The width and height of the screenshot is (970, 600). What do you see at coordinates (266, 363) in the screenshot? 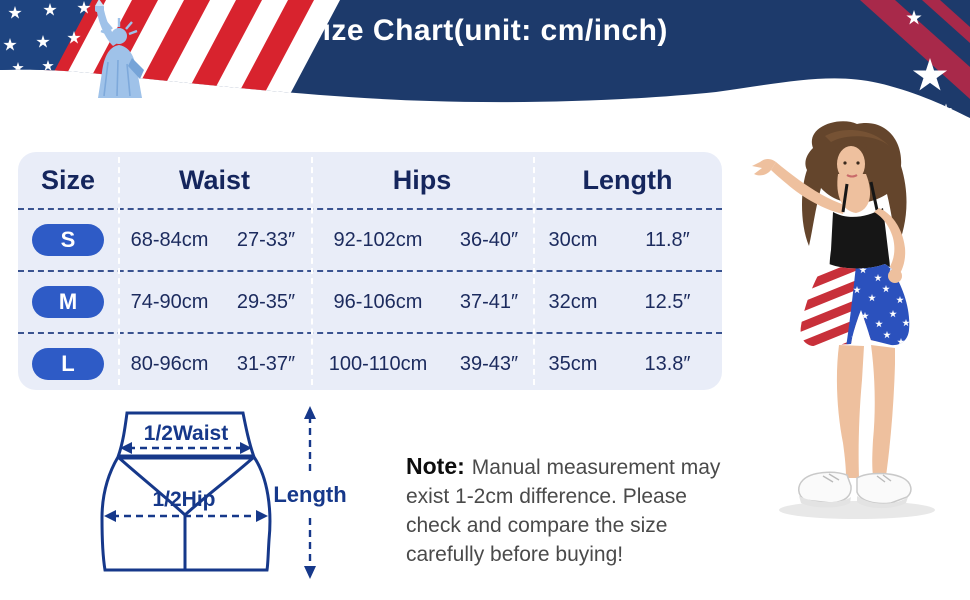
I see `waist-inch-value: 31-37″` at bounding box center [266, 363].